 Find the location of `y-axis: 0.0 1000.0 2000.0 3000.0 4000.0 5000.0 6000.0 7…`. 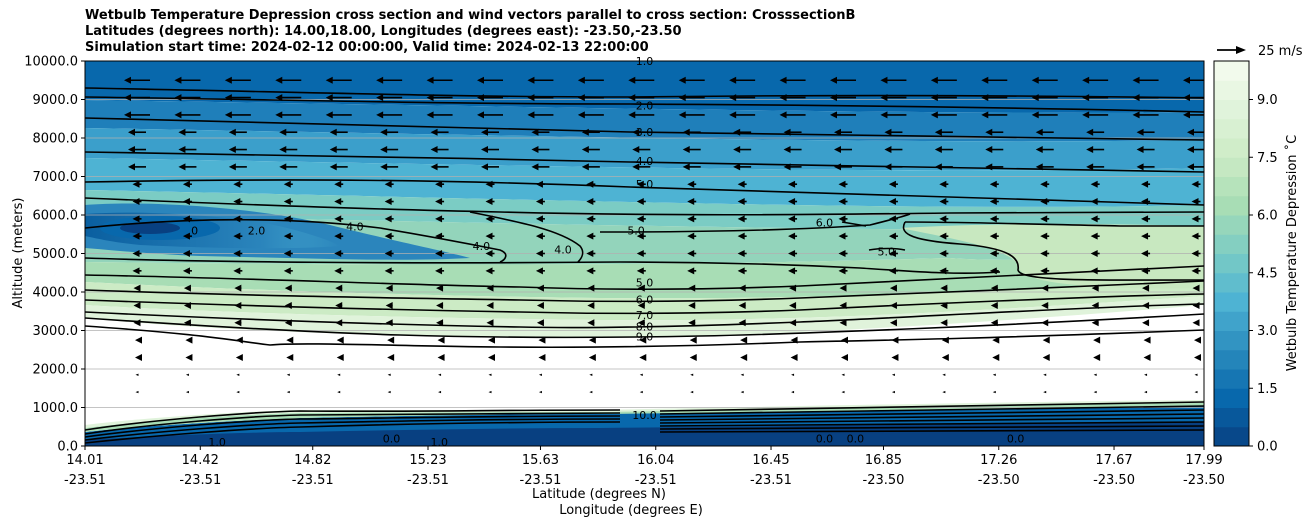

y-axis: 0.0 1000.0 2000.0 3000.0 4000.0 5000.0 6000.0 7… is located at coordinates (54, 255).